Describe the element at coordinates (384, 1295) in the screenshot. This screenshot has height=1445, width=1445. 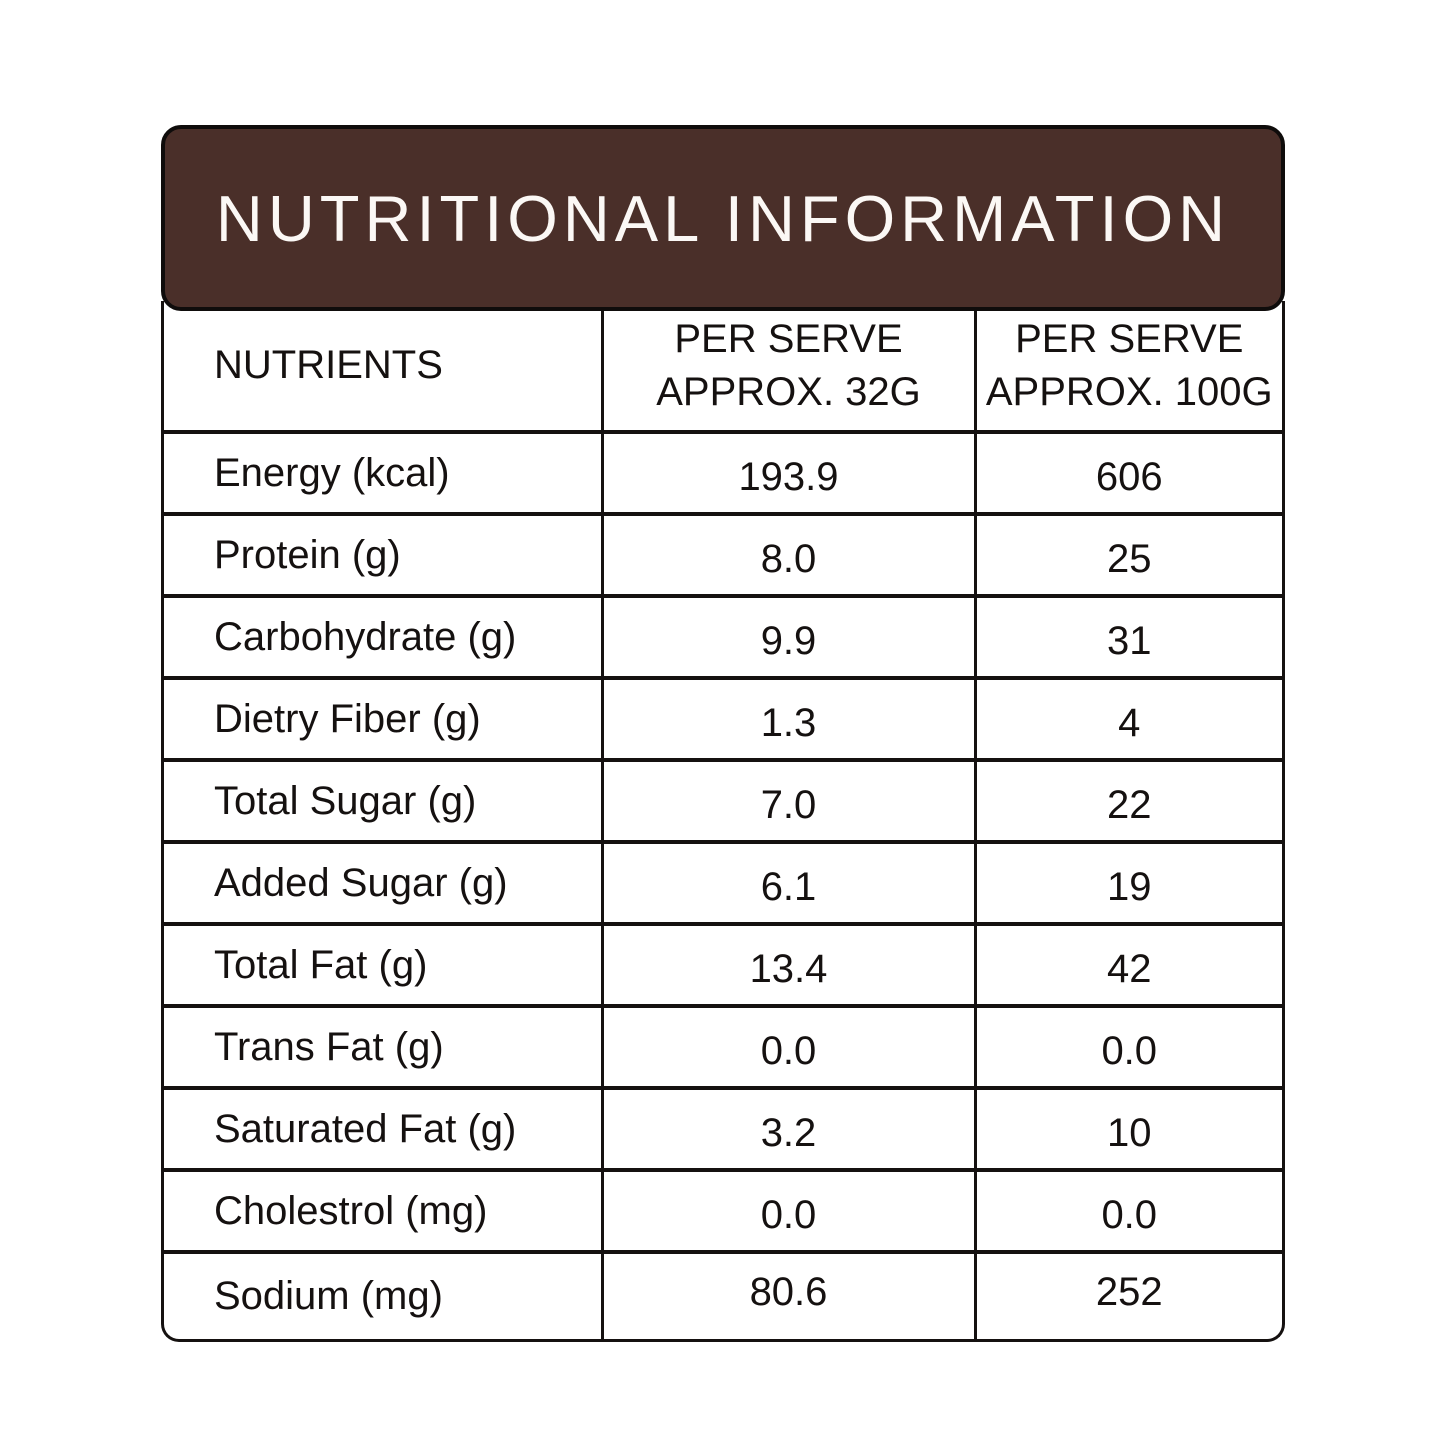
I see `nutrient-label: Sodium (mg)` at that location.